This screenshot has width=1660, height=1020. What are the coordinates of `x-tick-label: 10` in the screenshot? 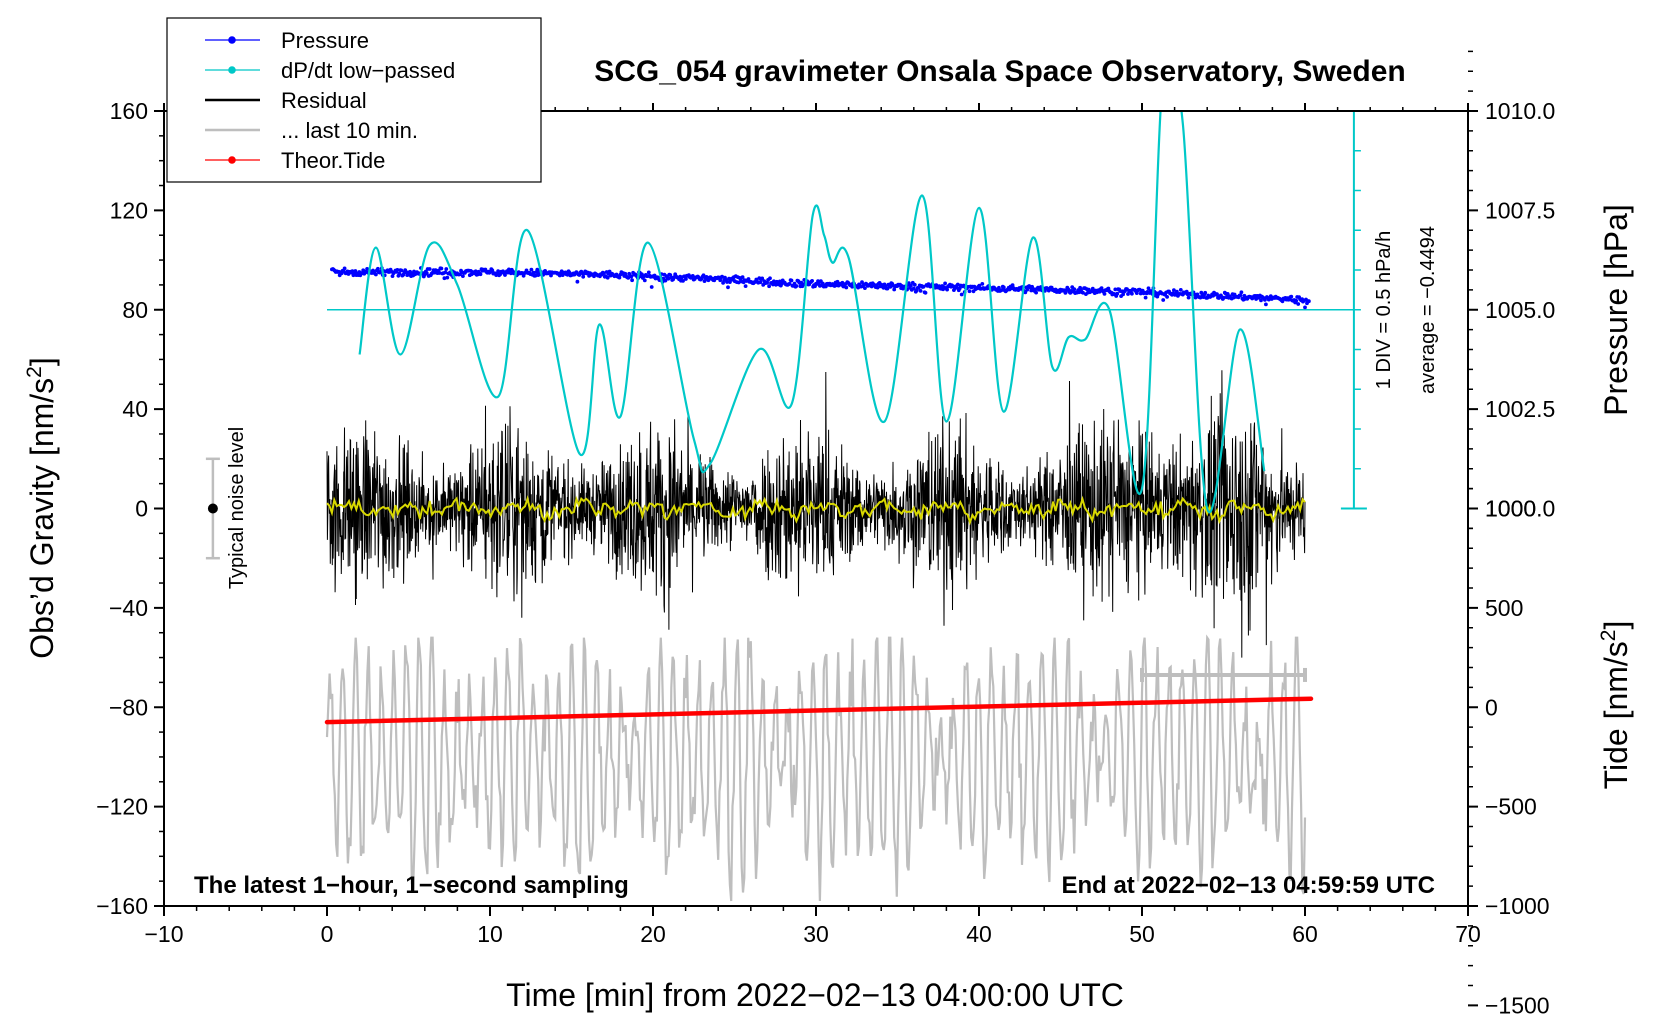 It's located at (490, 934).